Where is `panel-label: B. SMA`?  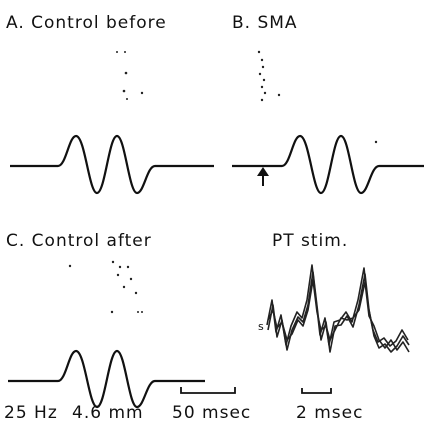
panel-label: B. SMA is located at coordinates (265, 23).